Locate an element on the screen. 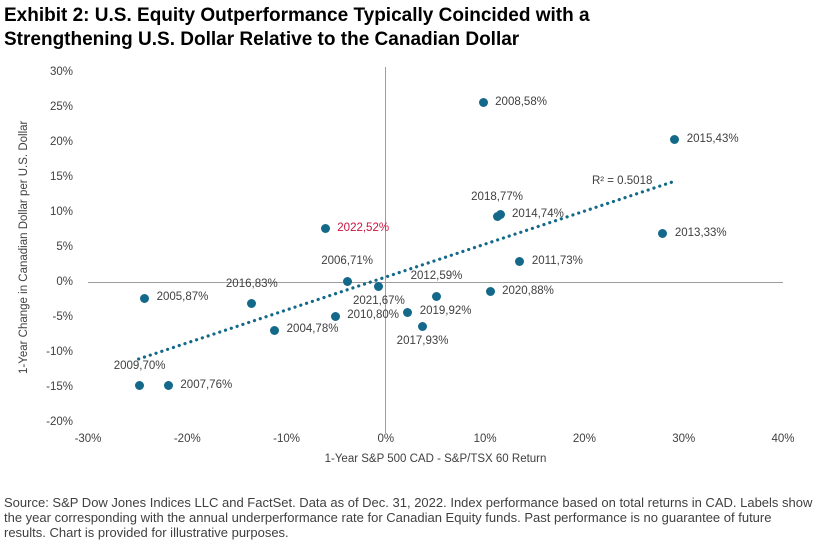 This screenshot has width=820, height=549. data-point-2012 is located at coordinates (436, 296).